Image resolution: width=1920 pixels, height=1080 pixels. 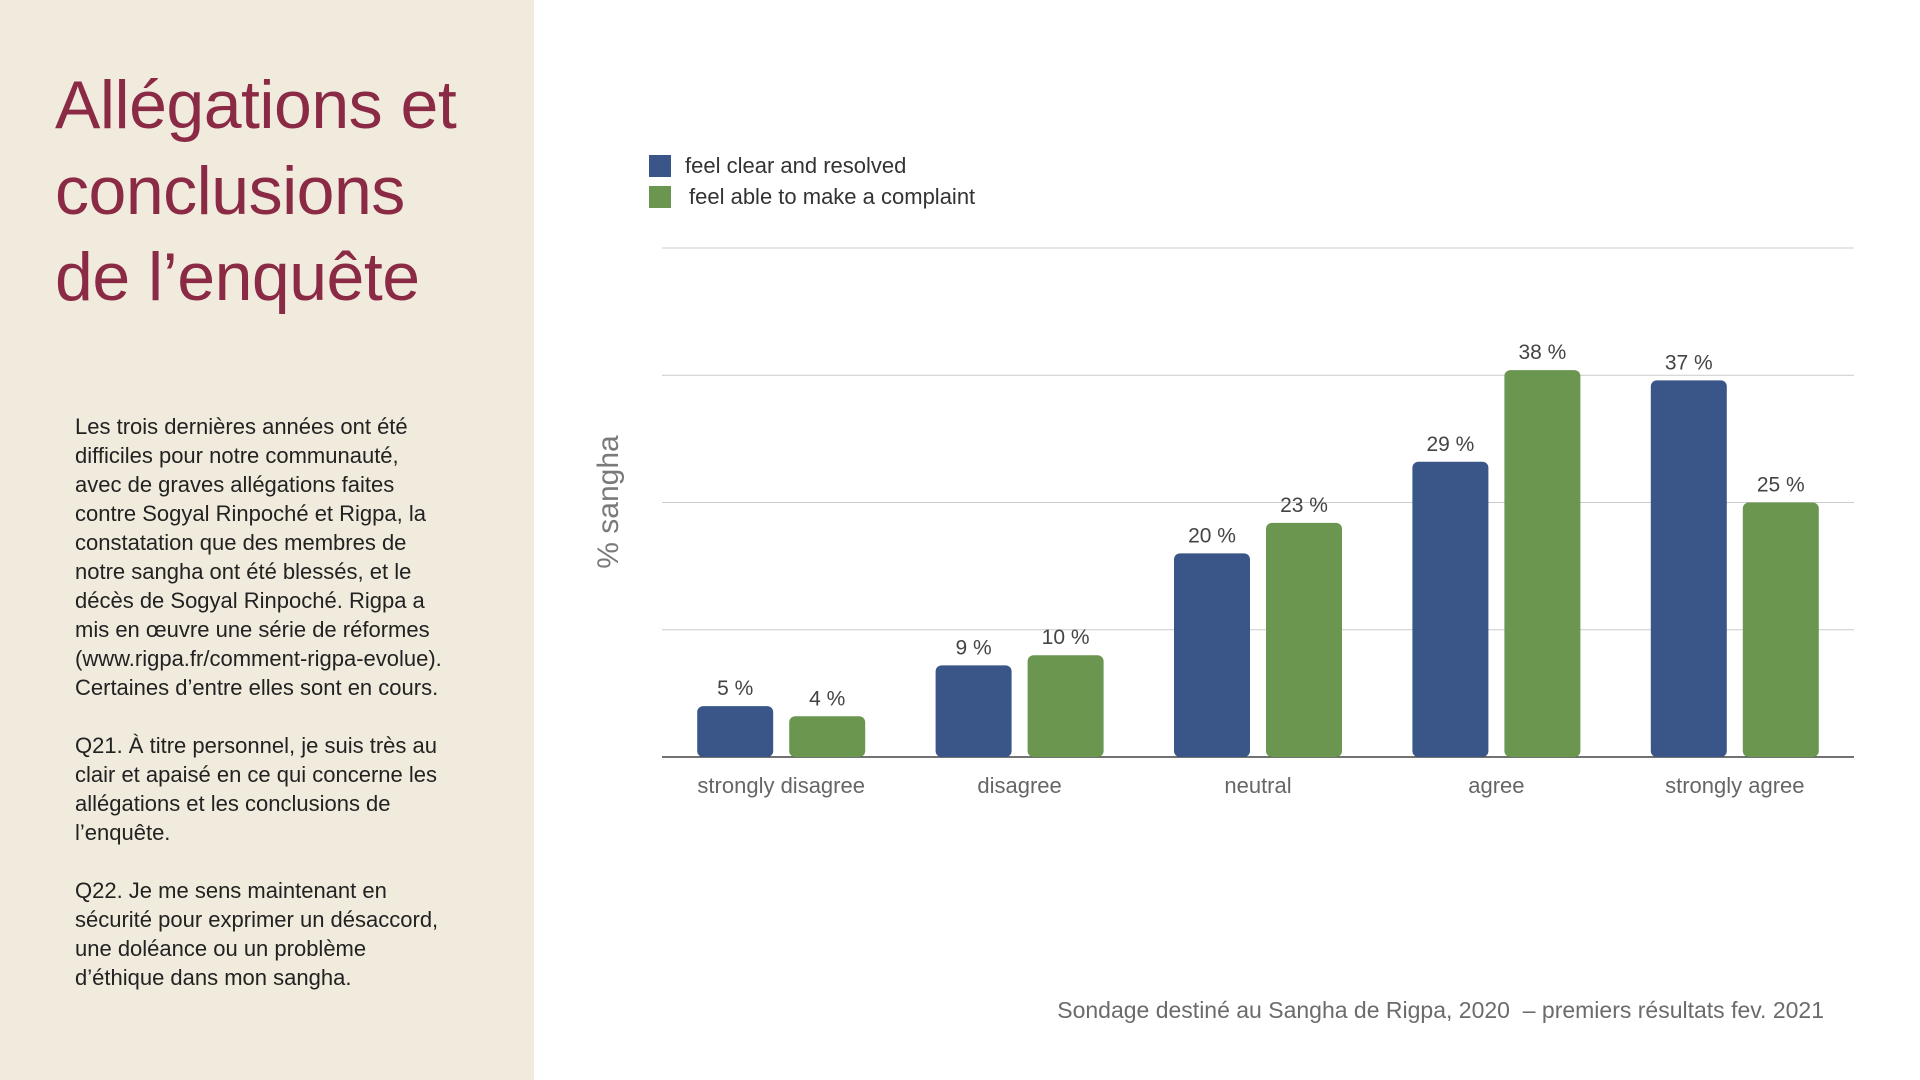 What do you see at coordinates (1734, 785) in the screenshot?
I see `category-label: strongly agree` at bounding box center [1734, 785].